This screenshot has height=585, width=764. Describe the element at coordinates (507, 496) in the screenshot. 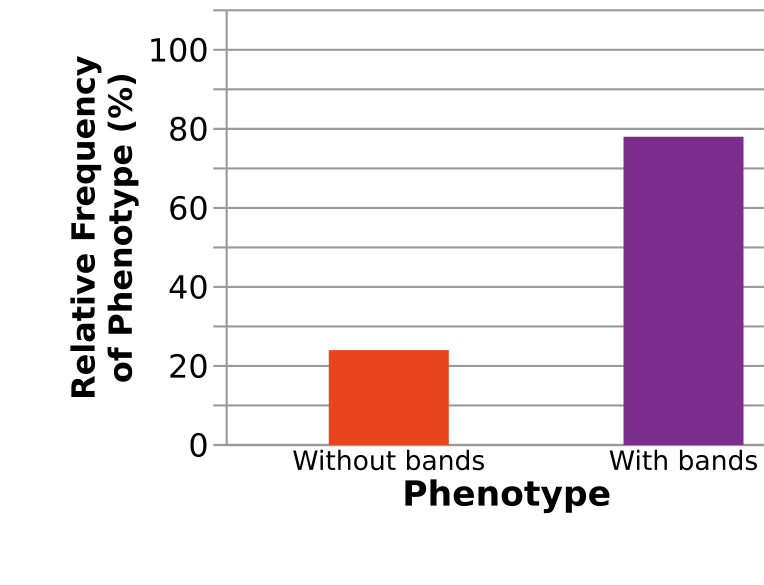

I see `x-axis-title: Phenotype` at that location.